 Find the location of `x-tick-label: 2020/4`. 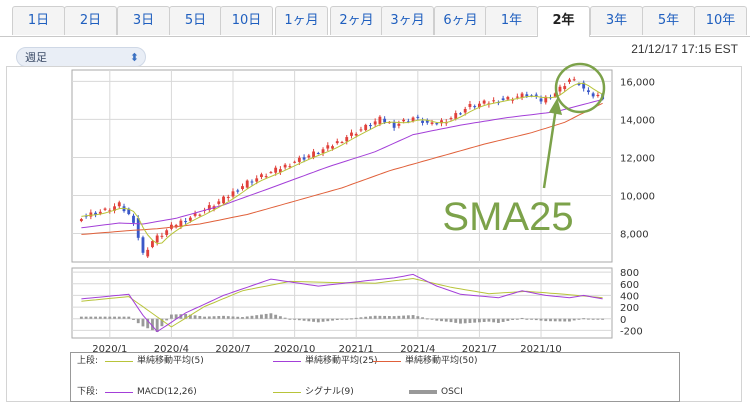

x-tick-label: 2020/4 is located at coordinates (171, 349).